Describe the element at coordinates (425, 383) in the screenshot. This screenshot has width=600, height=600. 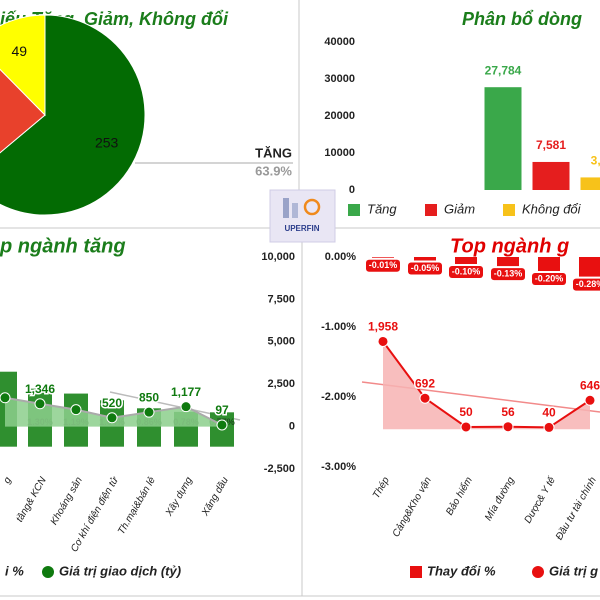
I see `value-label: 692` at that location.